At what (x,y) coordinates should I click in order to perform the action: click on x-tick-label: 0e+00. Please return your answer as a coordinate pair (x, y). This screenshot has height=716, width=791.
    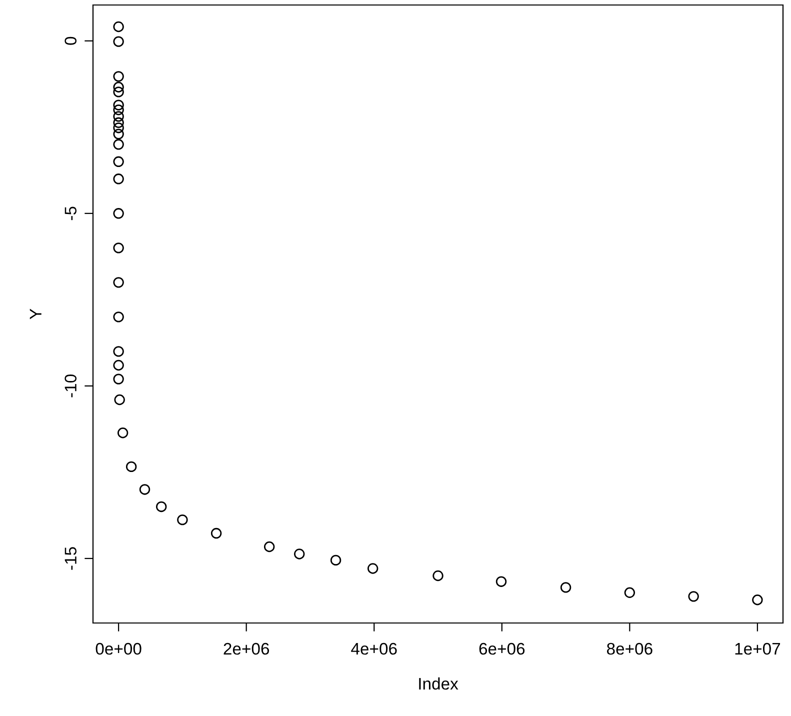
    Looking at the image, I should click on (119, 648).